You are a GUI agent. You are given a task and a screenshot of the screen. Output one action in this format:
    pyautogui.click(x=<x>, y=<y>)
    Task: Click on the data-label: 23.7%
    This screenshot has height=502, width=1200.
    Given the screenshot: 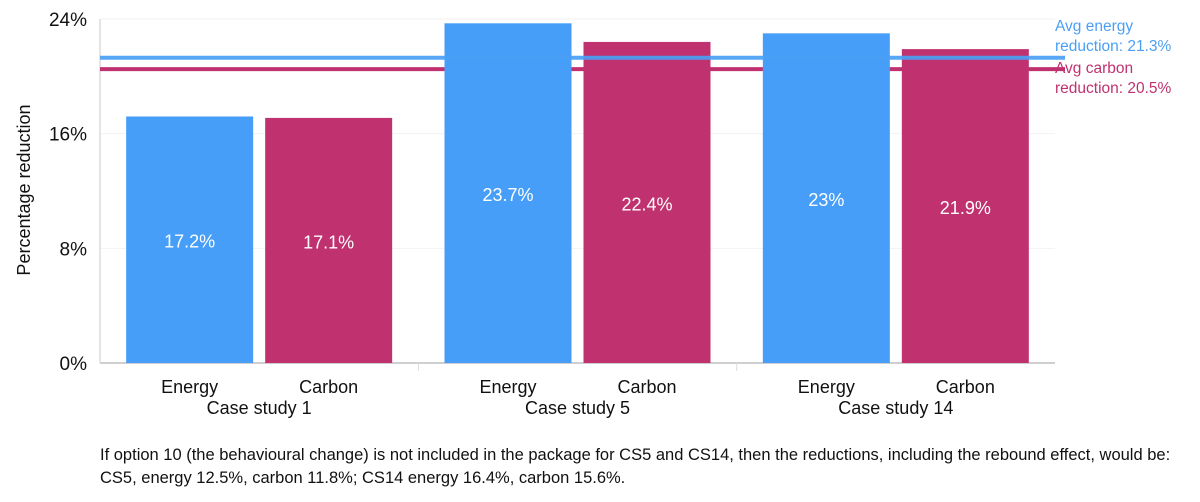 What is the action you would take?
    pyautogui.click(x=507, y=195)
    